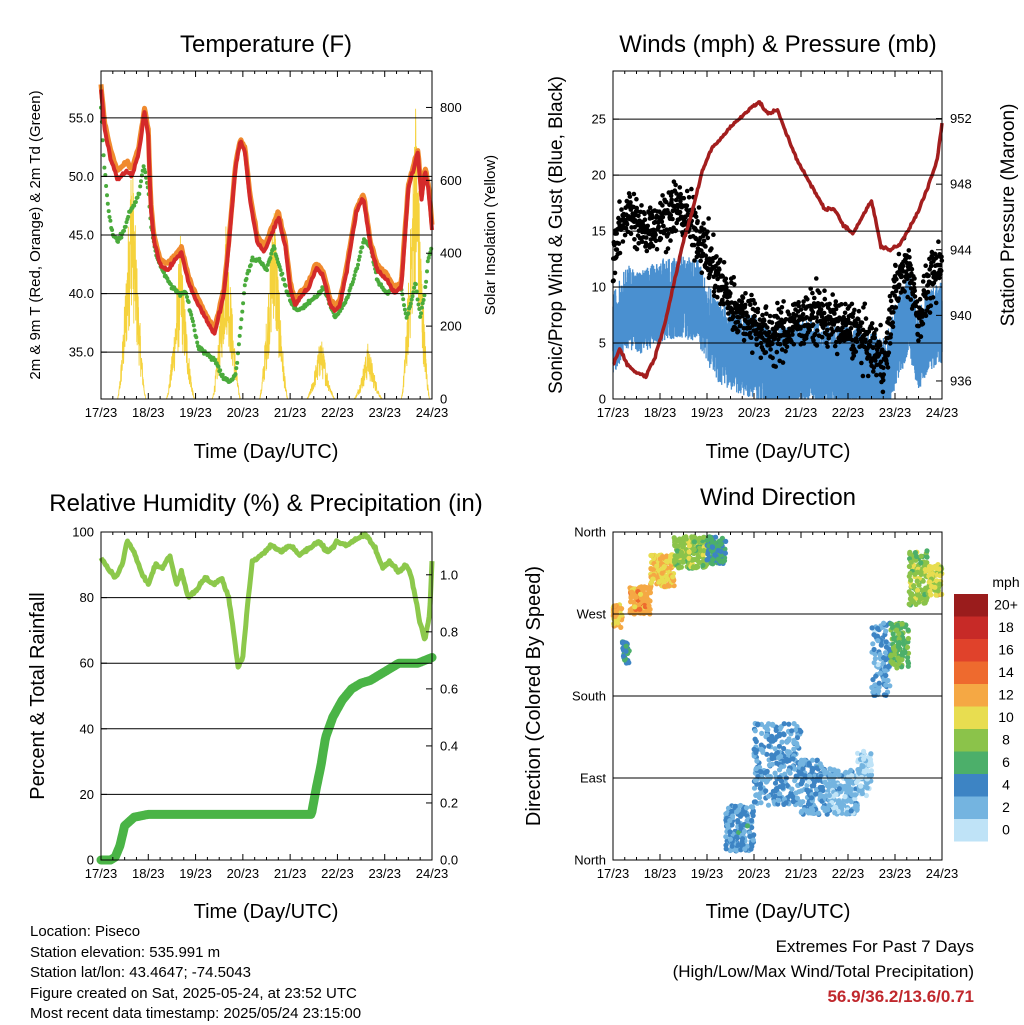 This screenshot has height=1025, width=1024. I want to click on humidity-left-axis-label: Percent & Total Rainfall, so click(38, 696).